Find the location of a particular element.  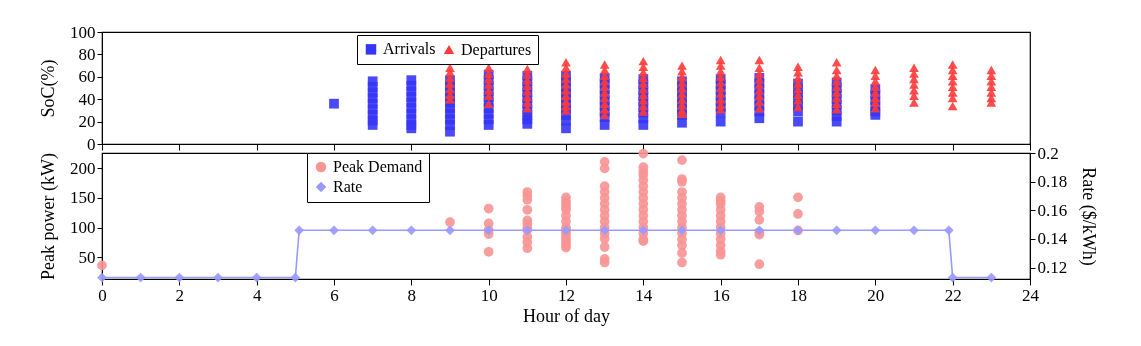

x-tick-label: 20 is located at coordinates (876, 295).